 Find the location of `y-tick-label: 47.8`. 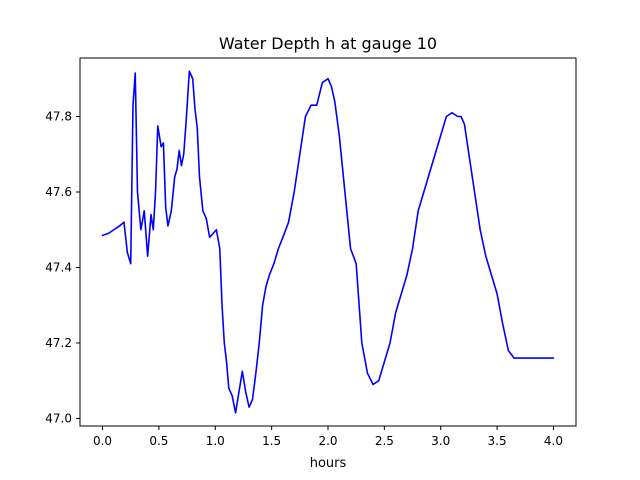

y-tick-label: 47.8 is located at coordinates (58, 117).